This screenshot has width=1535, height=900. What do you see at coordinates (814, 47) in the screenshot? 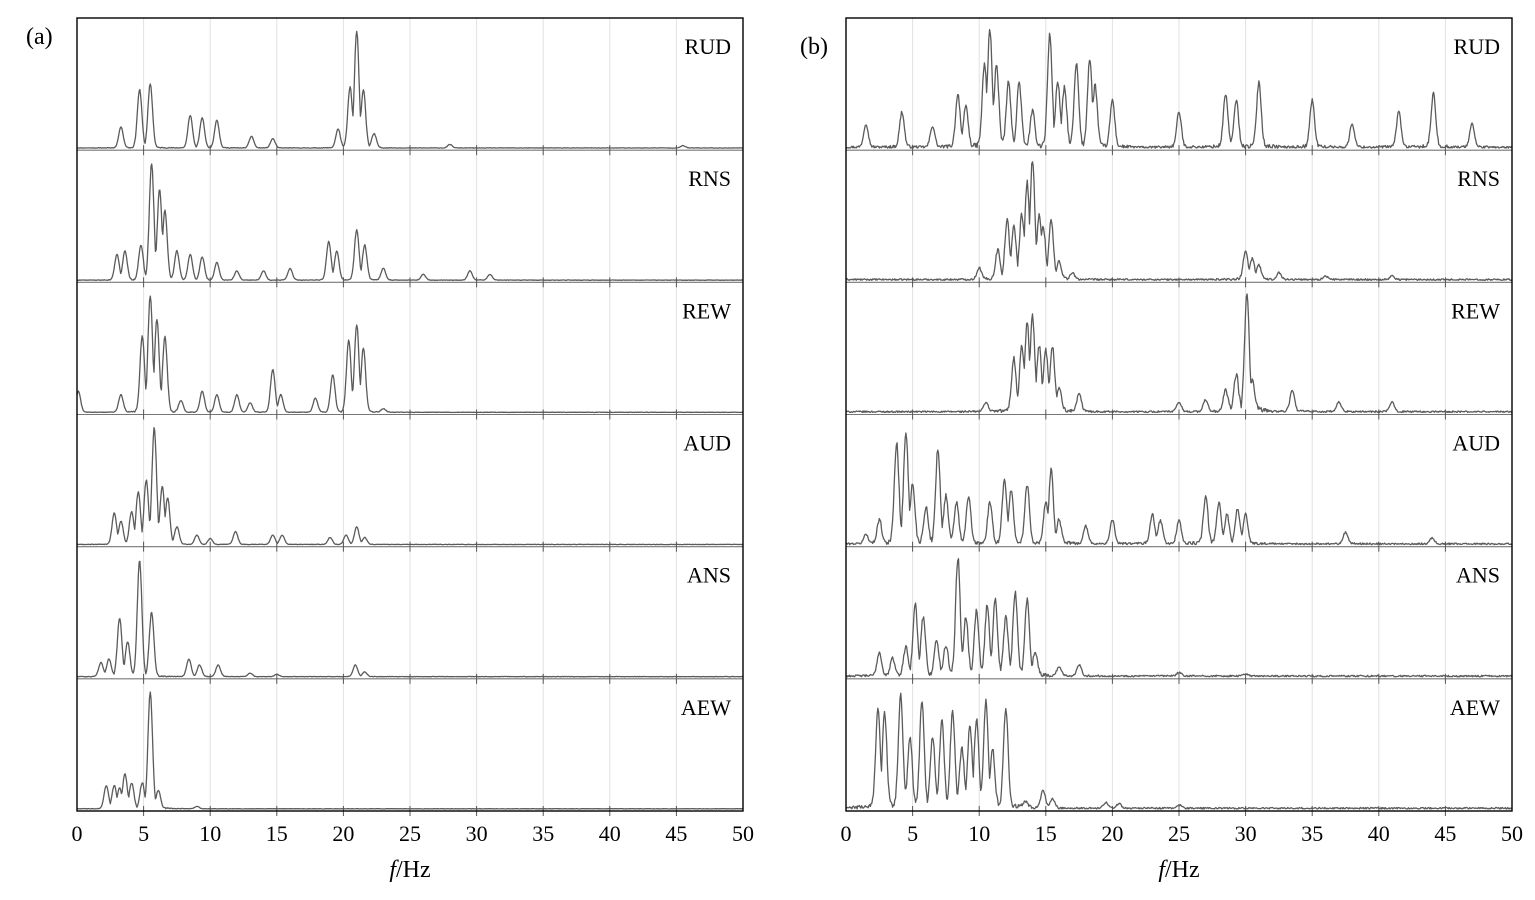
I see `panel-b-label: (b)` at bounding box center [814, 47].